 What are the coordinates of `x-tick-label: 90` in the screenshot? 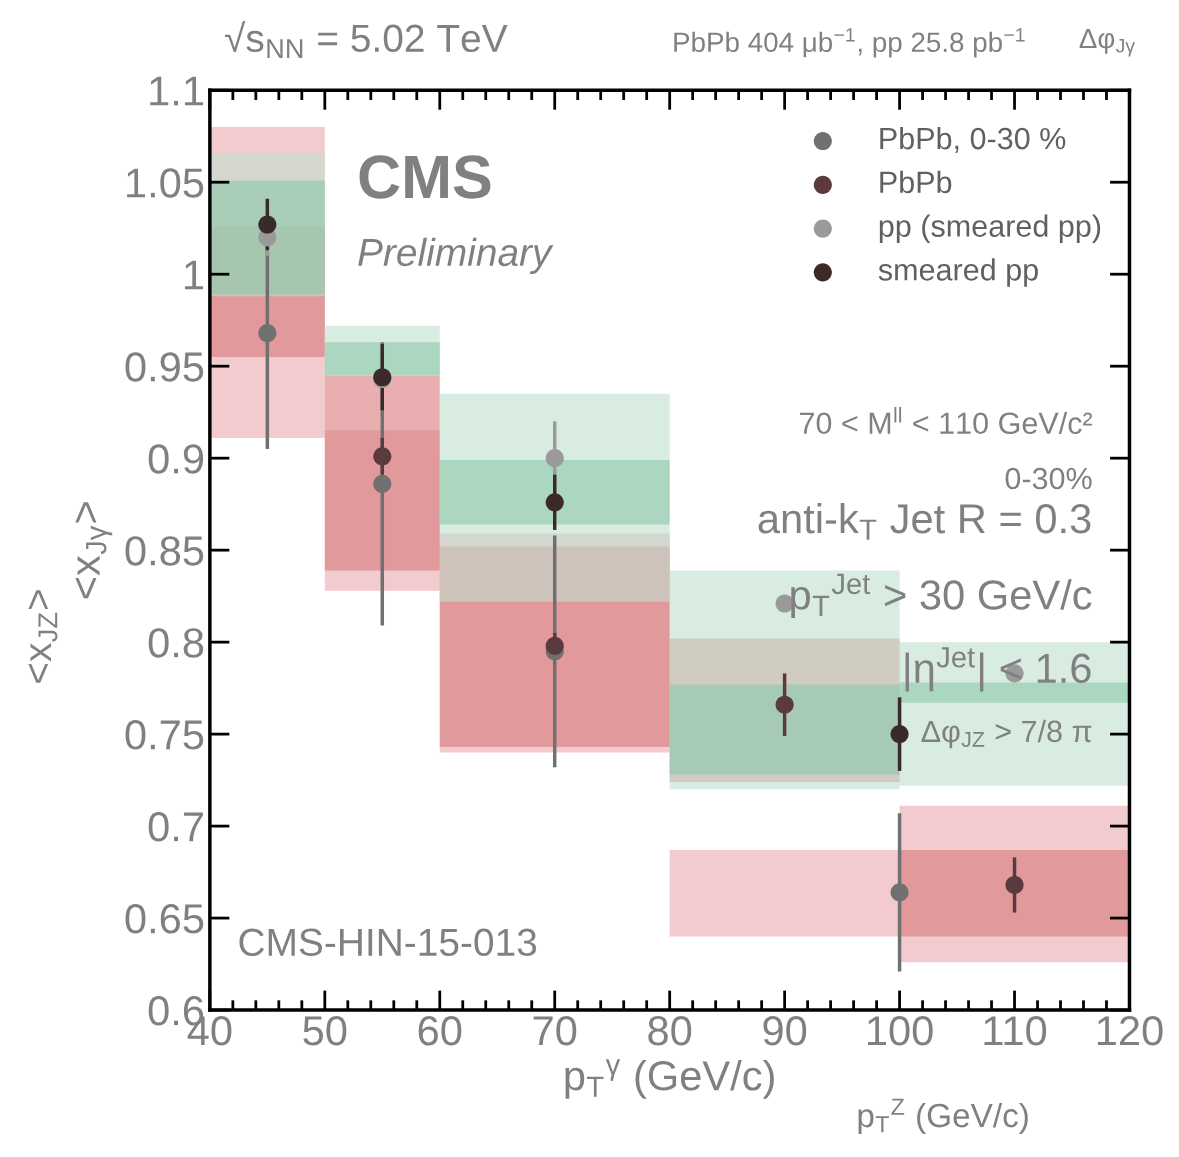 It's located at (785, 1031).